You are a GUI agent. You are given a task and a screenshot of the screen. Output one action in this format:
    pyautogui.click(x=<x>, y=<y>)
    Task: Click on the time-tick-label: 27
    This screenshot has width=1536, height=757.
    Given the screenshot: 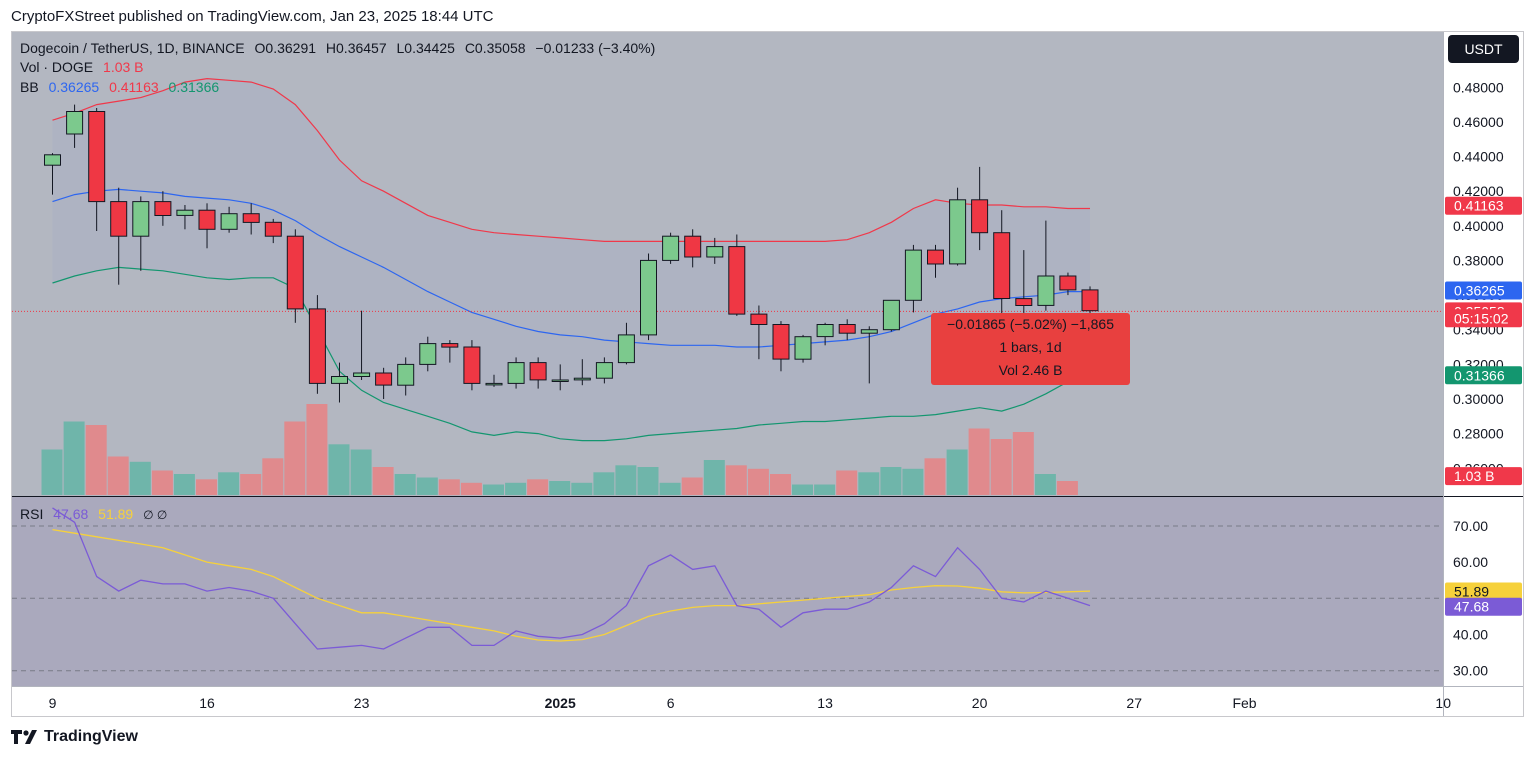 What is the action you would take?
    pyautogui.click(x=1134, y=703)
    